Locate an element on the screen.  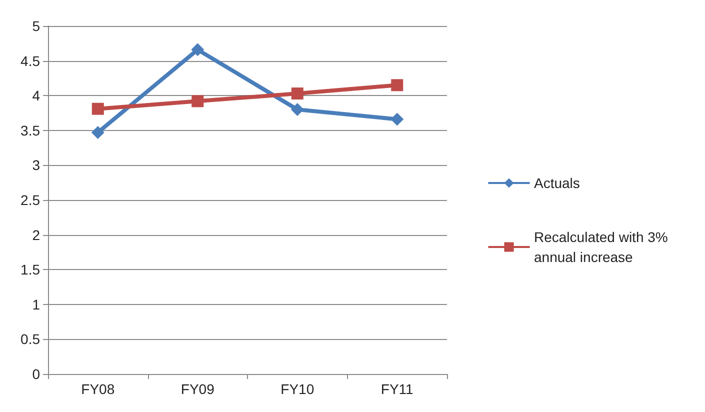
y-tick-label: 4 is located at coordinates (36, 96).